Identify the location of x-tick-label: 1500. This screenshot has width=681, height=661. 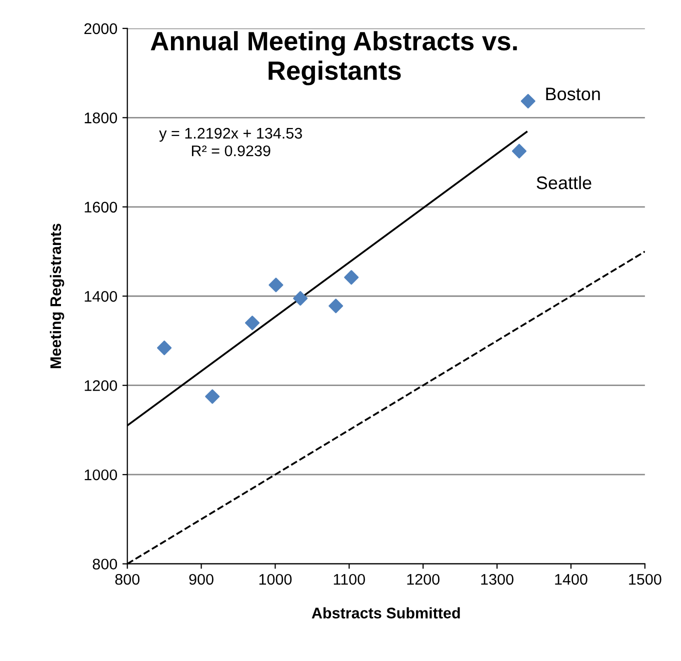
(645, 579).